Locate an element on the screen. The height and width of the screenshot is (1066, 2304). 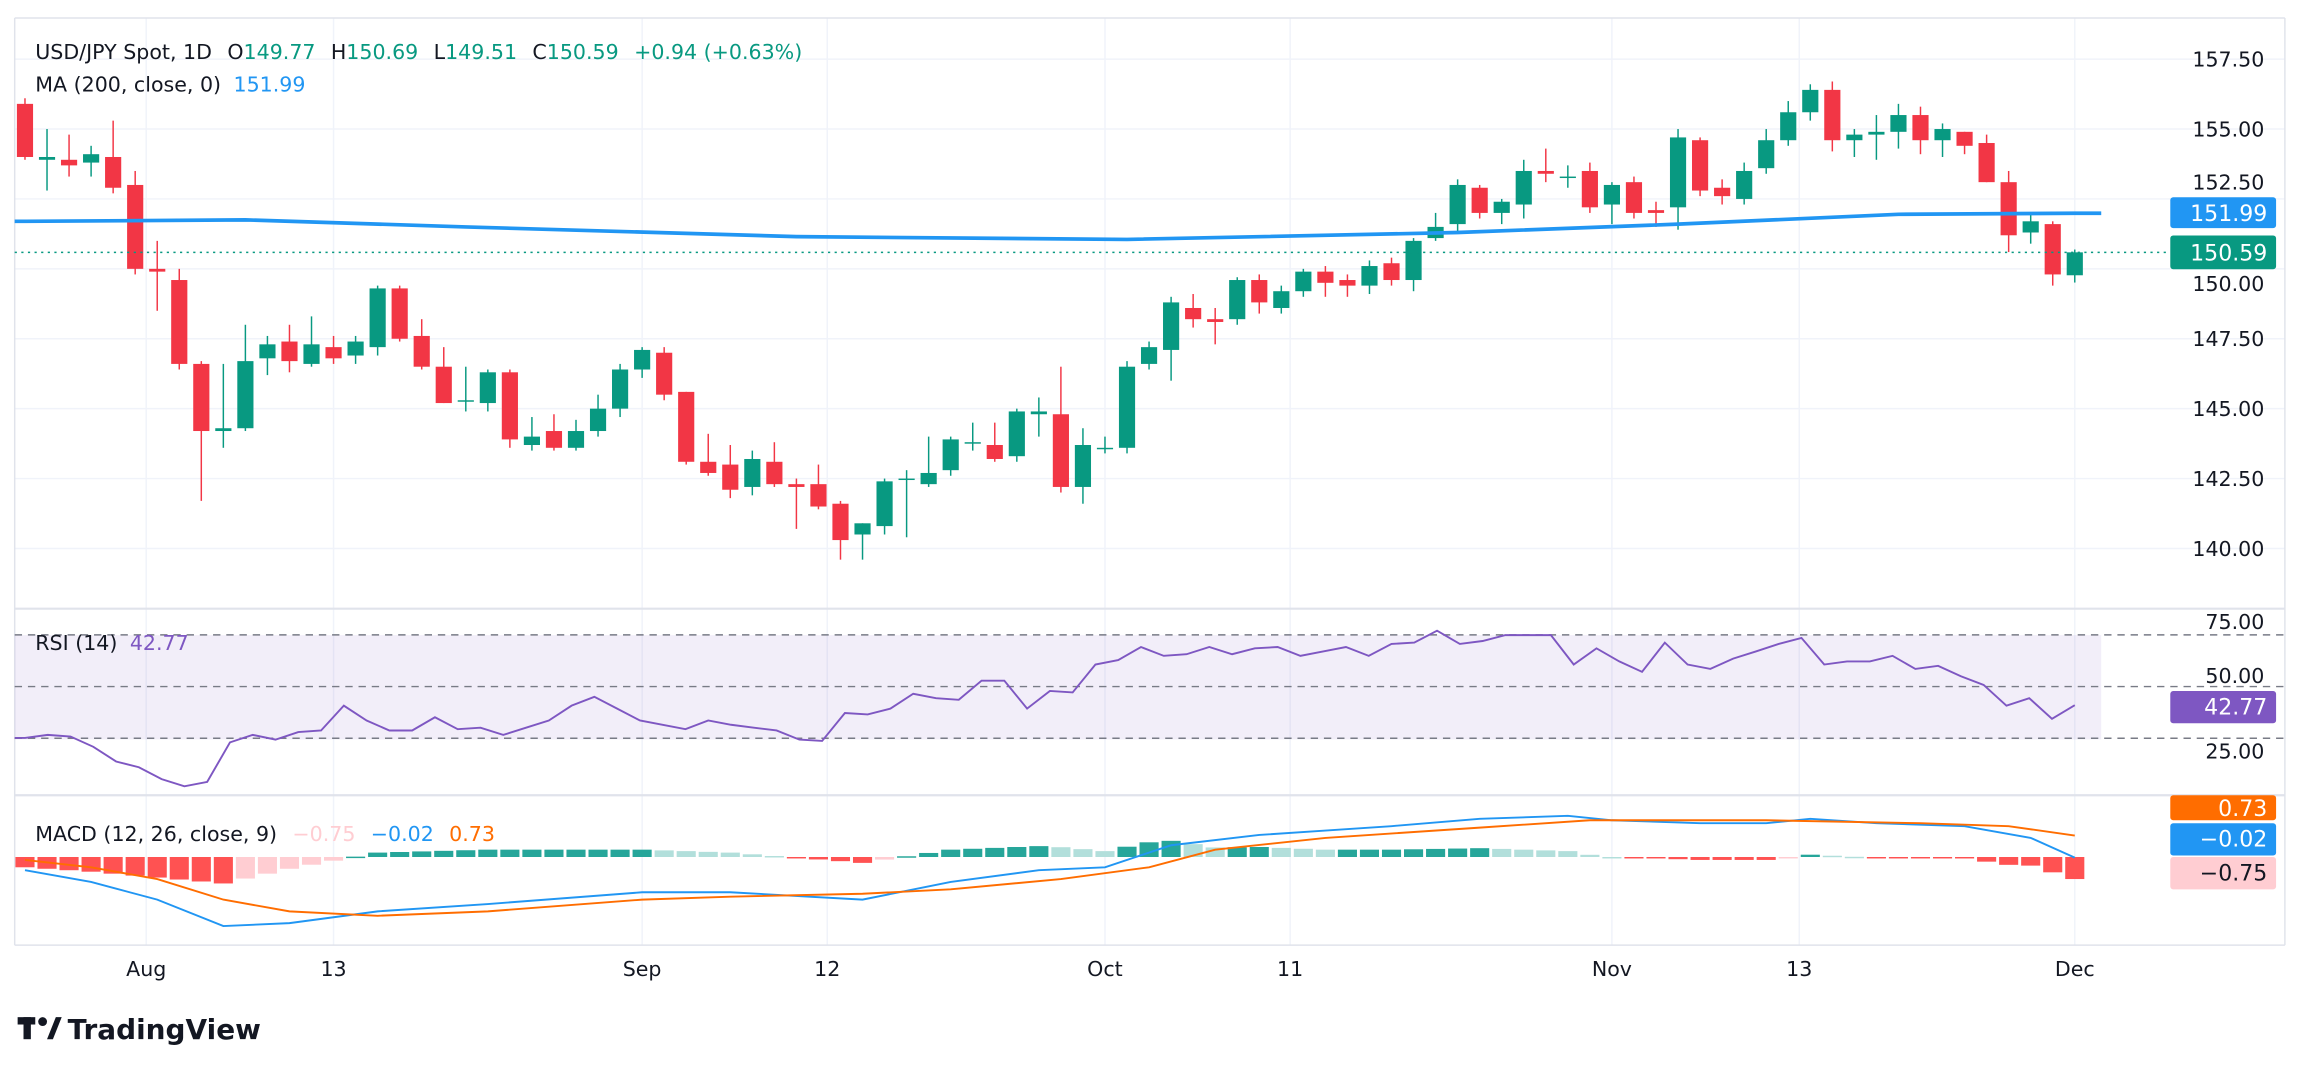
price-tick-label: 147.50 is located at coordinates (2228, 339).